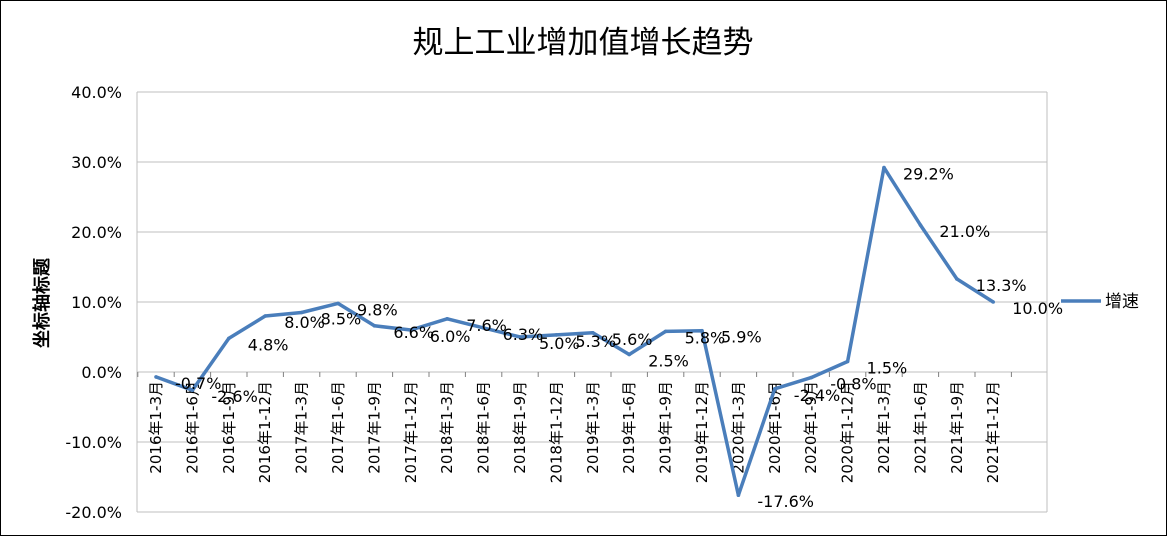 The image size is (1167, 536). I want to click on x-tick-label: 2021年1-9月, so click(957, 427).